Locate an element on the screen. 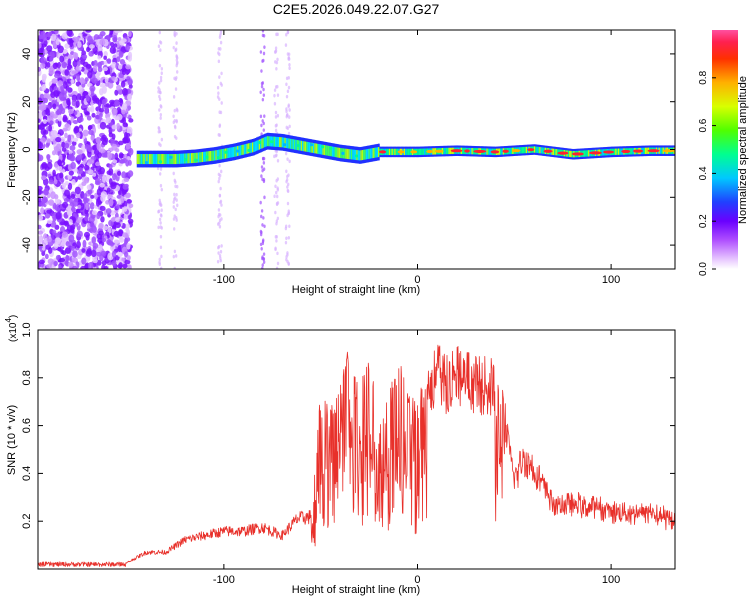 This screenshot has width=750, height=600. heatmap-y-tick-label: -40 is located at coordinates (27, 245).